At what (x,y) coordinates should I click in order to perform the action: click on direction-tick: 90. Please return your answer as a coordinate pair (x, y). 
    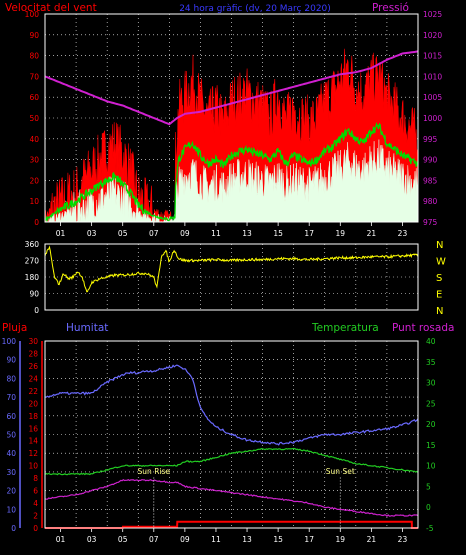
    Looking at the image, I should click on (34, 294).